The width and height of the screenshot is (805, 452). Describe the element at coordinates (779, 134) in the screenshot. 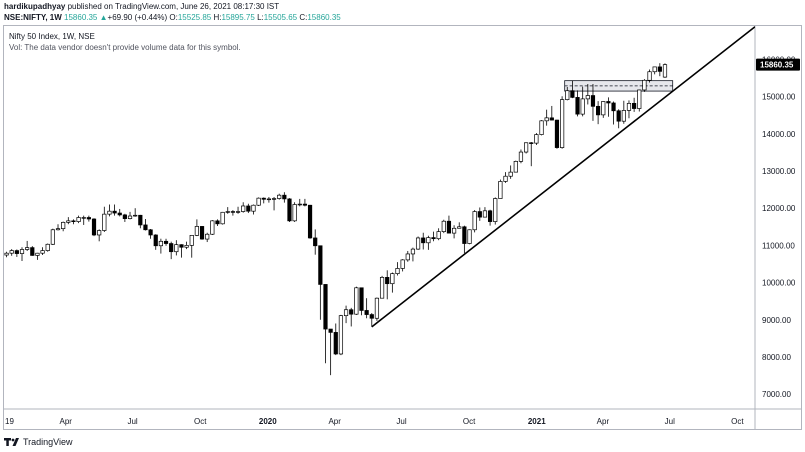

I see `y-tick-label: 14000.00` at that location.